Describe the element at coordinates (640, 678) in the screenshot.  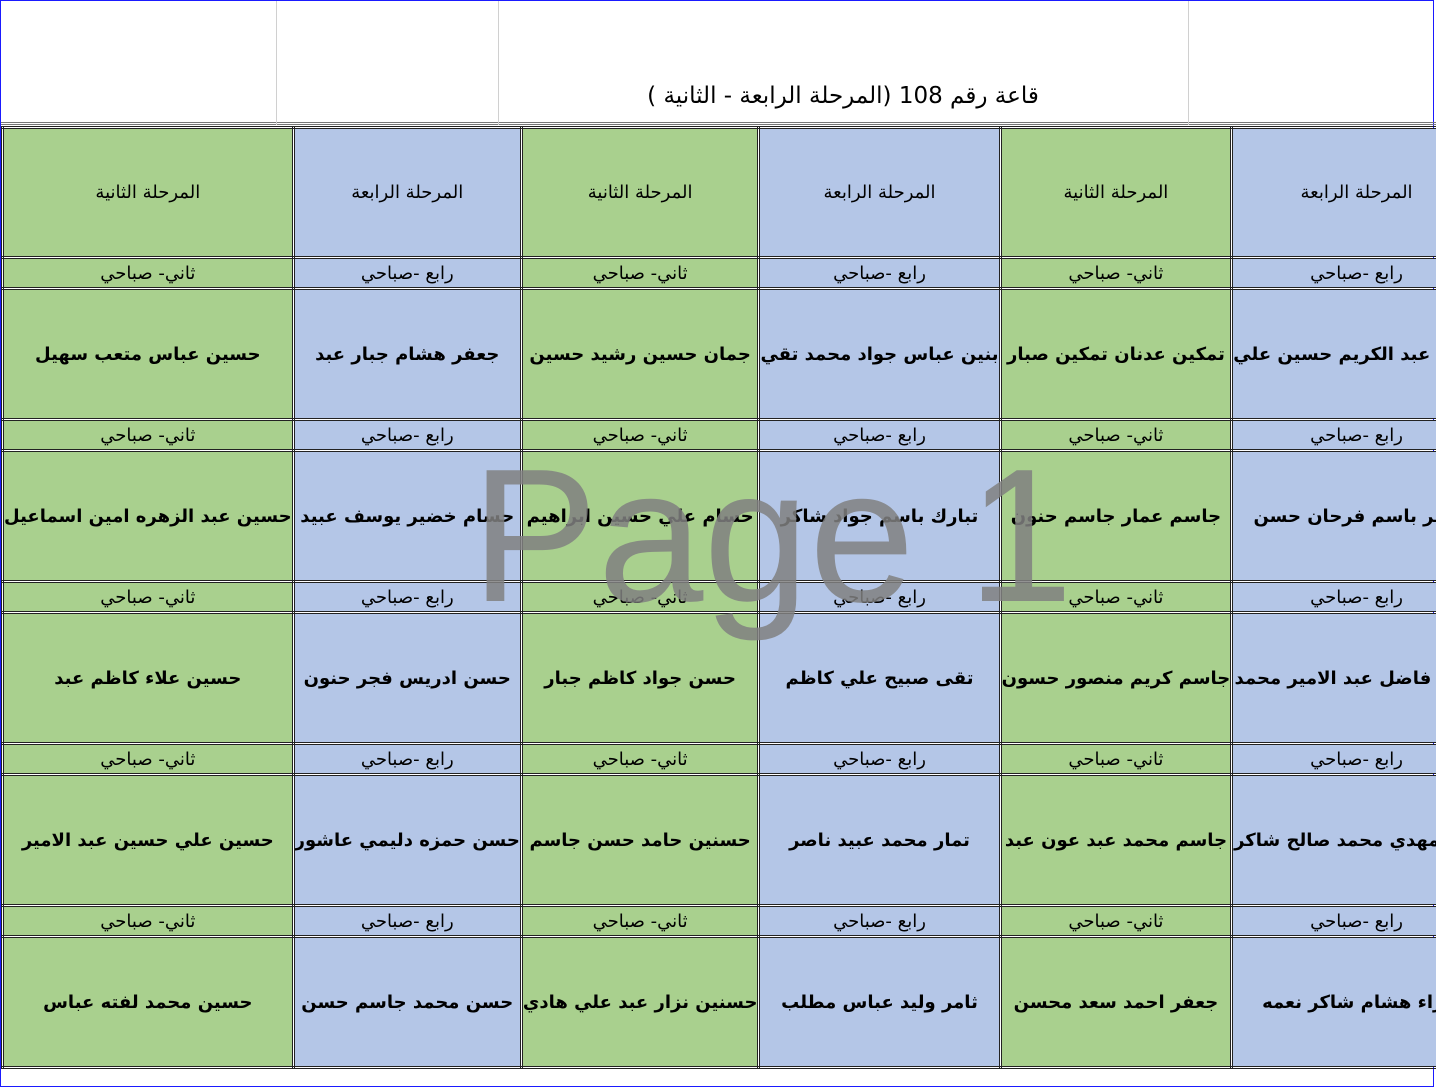
I see `student-name-cell: حسن جواد كاظم جبار` at that location.